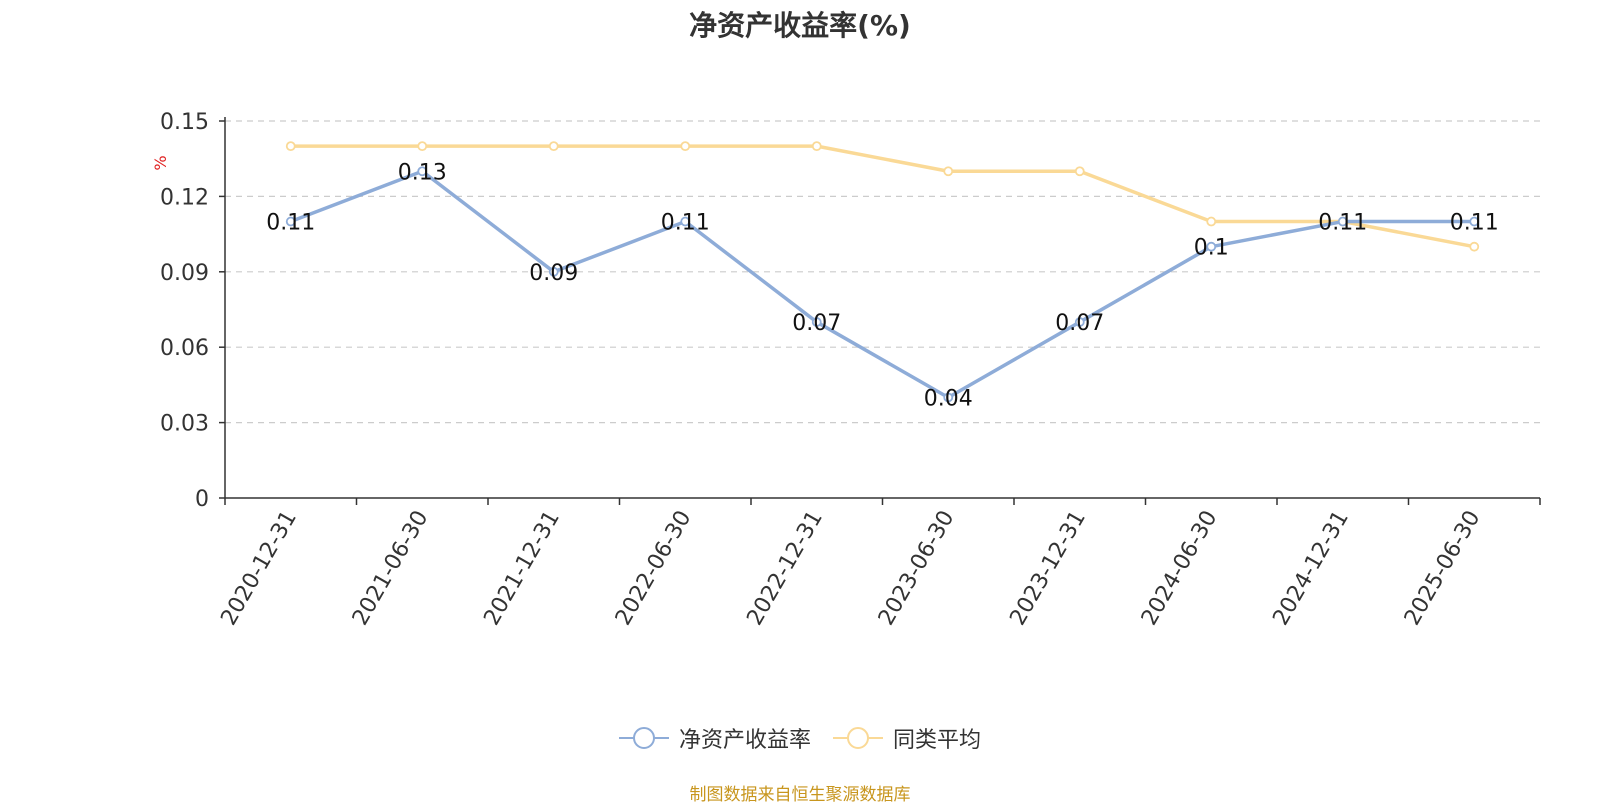 Image resolution: width=1600 pixels, height=805 pixels. I want to click on legend-item-main: 净资产收益率, so click(714, 738).